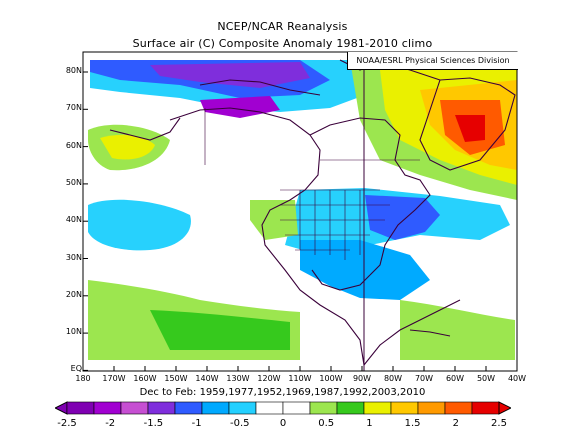 This screenshot has width=565, height=437. Describe the element at coordinates (73, 108) in the screenshot. I see `latitude-label: 70N` at that location.